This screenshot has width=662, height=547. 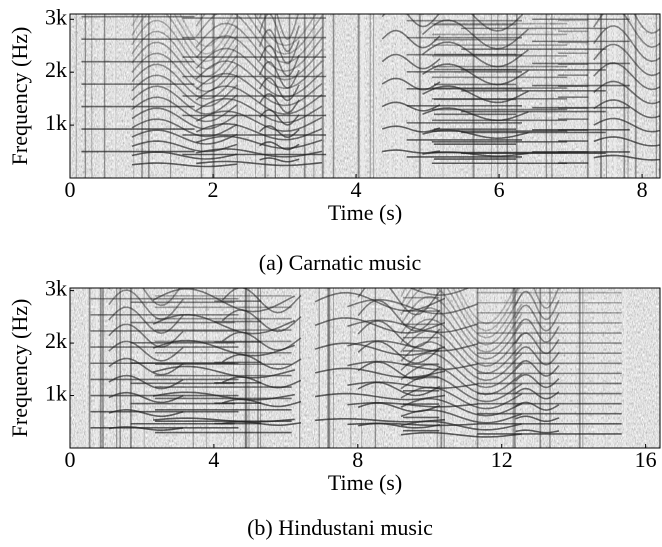 What do you see at coordinates (499, 189) in the screenshot?
I see `x-tick-label: 6` at bounding box center [499, 189].